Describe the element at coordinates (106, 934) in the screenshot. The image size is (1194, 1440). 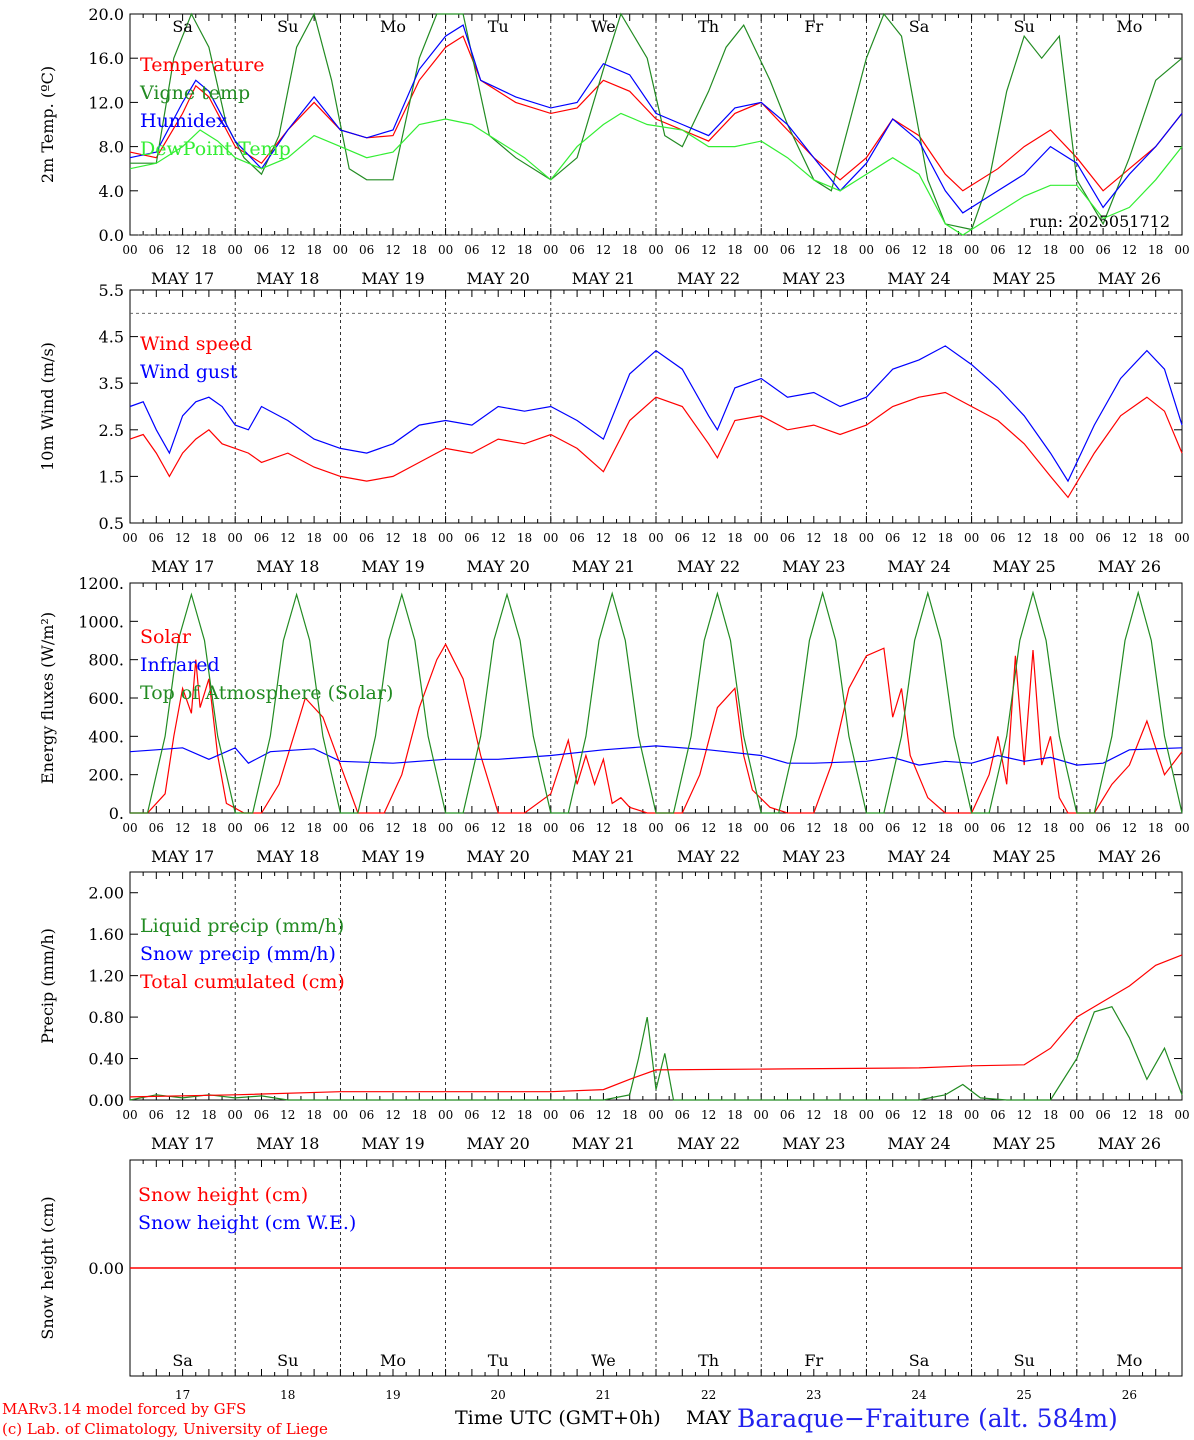
I see `y-tick-label: 1.60` at that location.